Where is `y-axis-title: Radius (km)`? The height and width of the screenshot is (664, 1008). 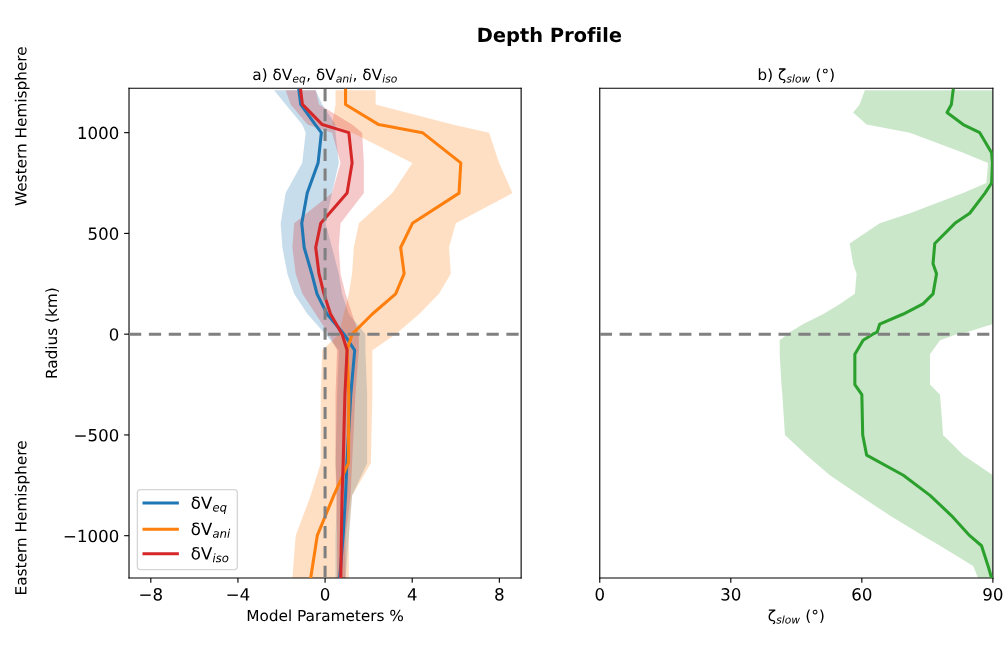 y-axis-title: Radius (km) is located at coordinates (52, 333).